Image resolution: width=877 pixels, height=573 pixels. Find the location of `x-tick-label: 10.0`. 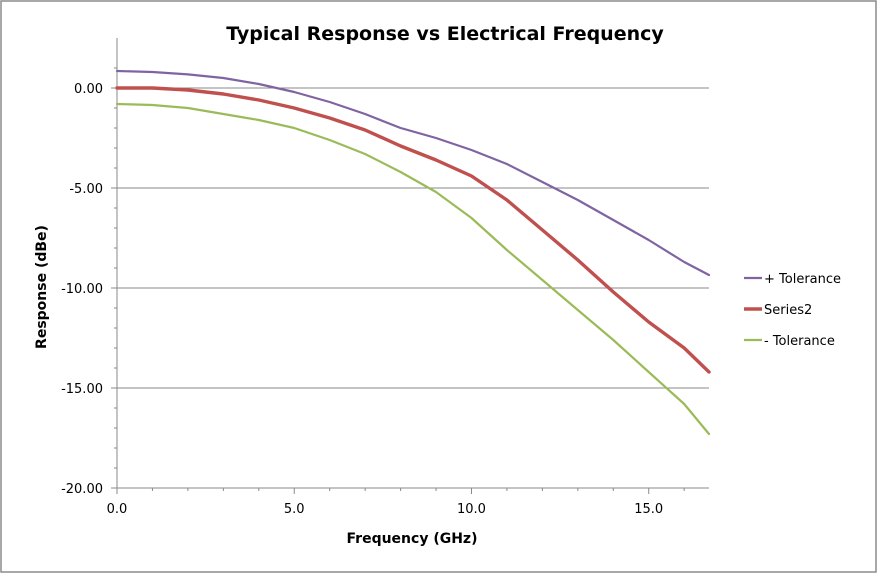

x-tick-label: 10.0 is located at coordinates (471, 509).